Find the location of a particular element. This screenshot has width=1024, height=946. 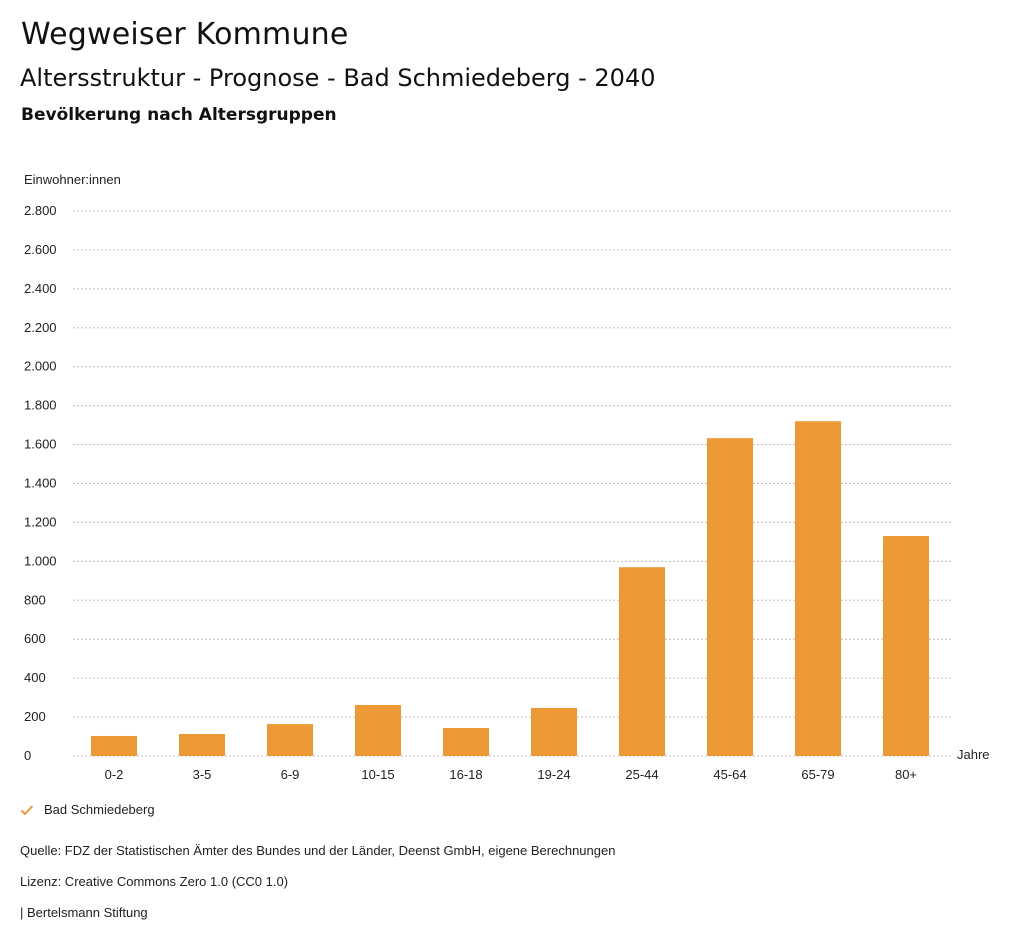

y-tick-label: 1.800 is located at coordinates (40, 405).